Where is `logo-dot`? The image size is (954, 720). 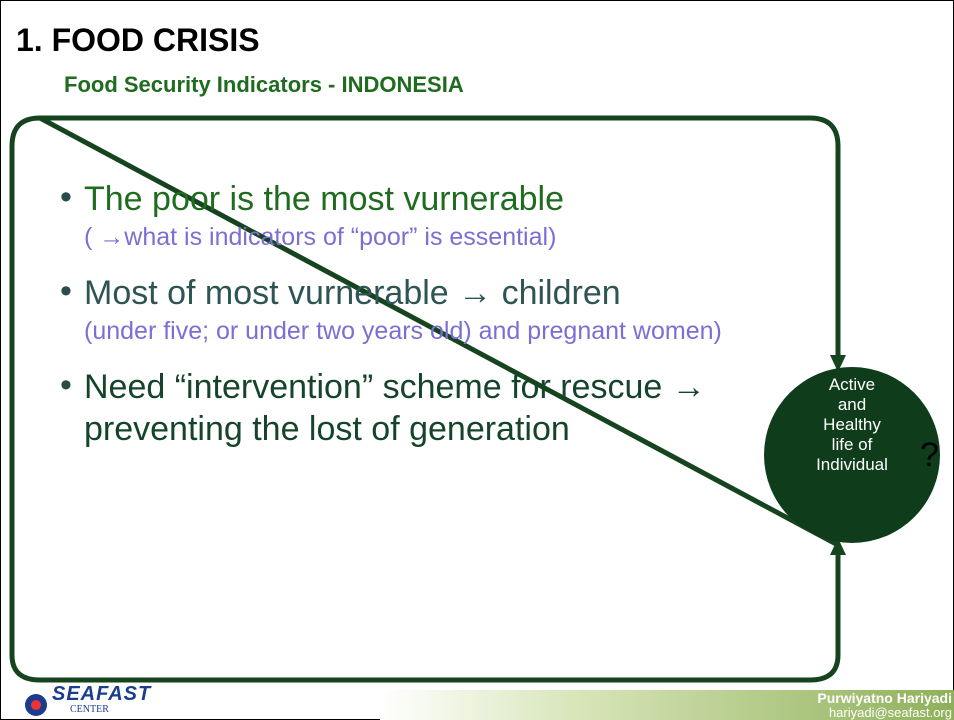 logo-dot is located at coordinates (36, 705).